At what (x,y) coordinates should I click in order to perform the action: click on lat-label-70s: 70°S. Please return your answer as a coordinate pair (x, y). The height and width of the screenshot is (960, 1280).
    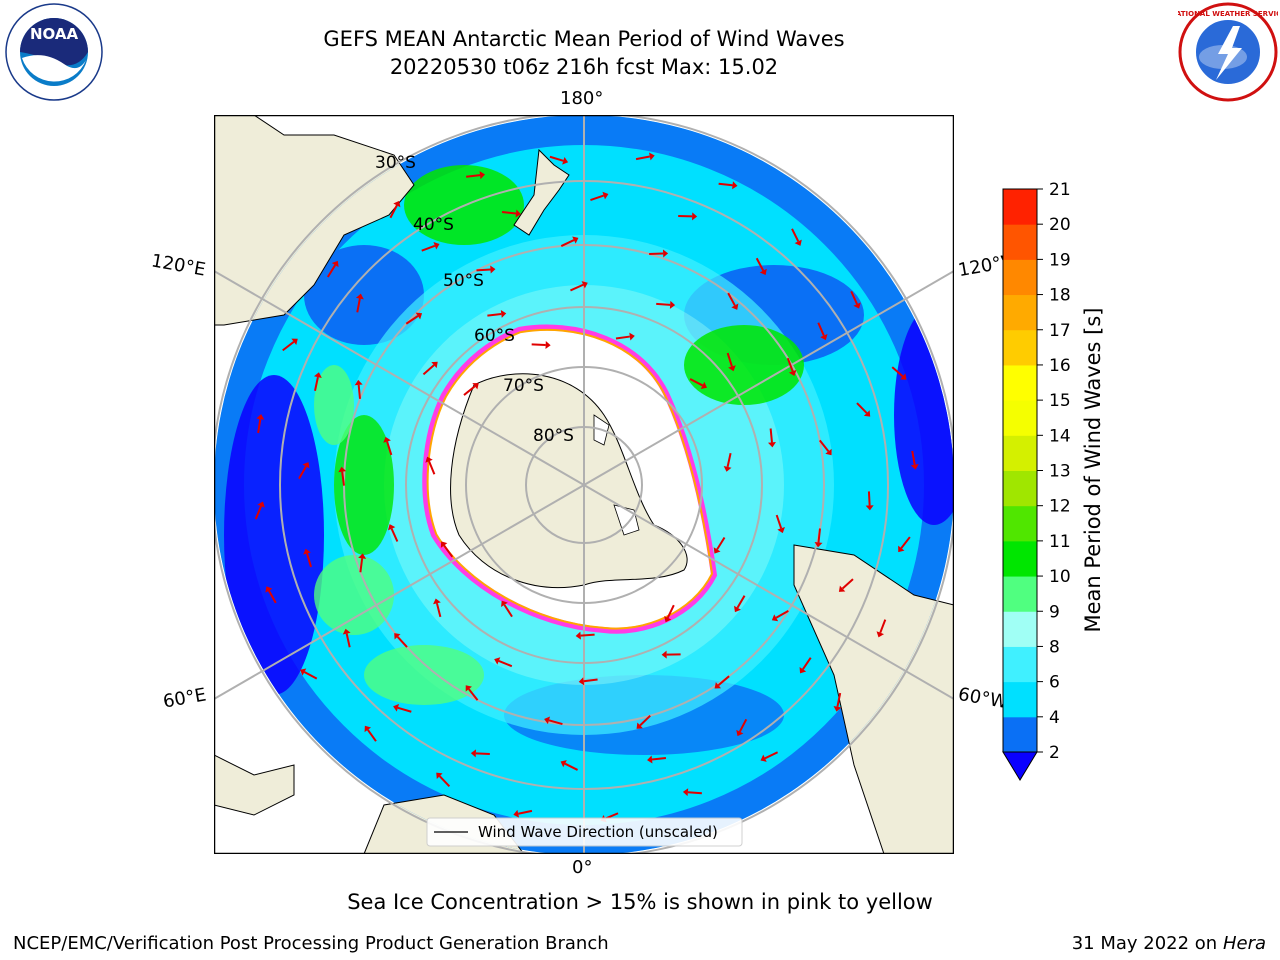
    Looking at the image, I should click on (523, 386).